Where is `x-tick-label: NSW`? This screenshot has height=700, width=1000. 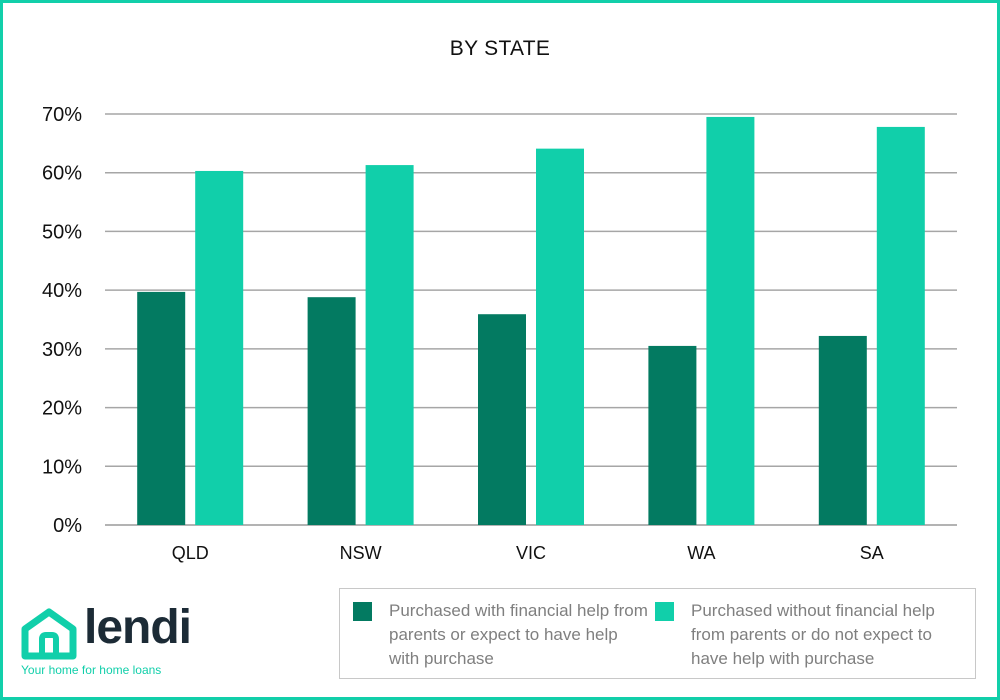 x-tick-label: NSW is located at coordinates (361, 553).